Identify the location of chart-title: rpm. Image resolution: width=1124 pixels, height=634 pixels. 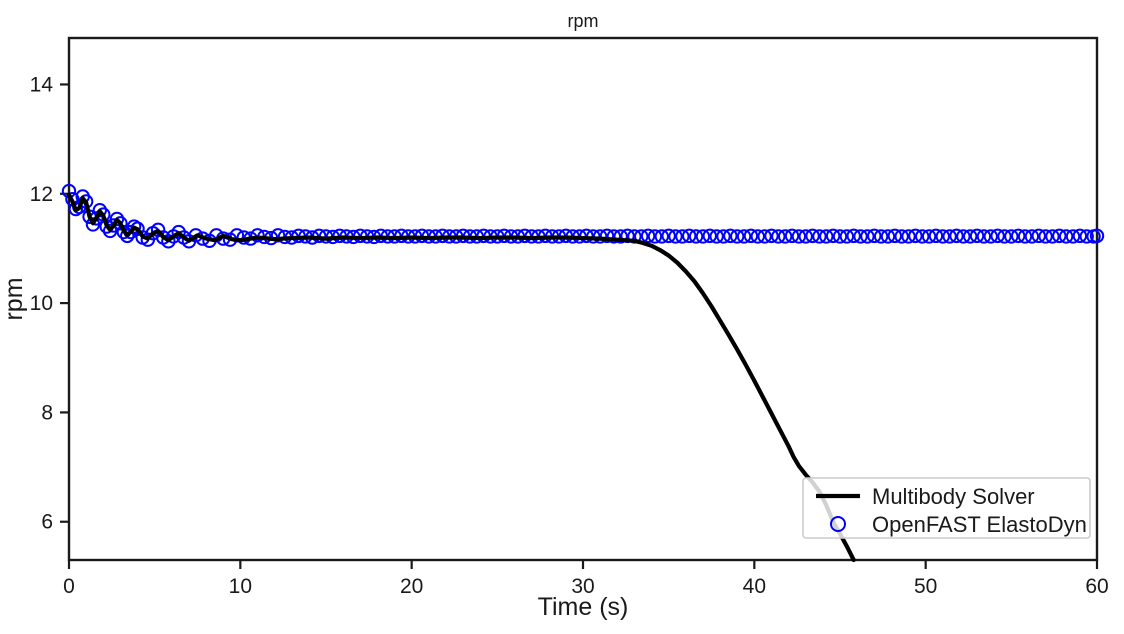
(583, 21).